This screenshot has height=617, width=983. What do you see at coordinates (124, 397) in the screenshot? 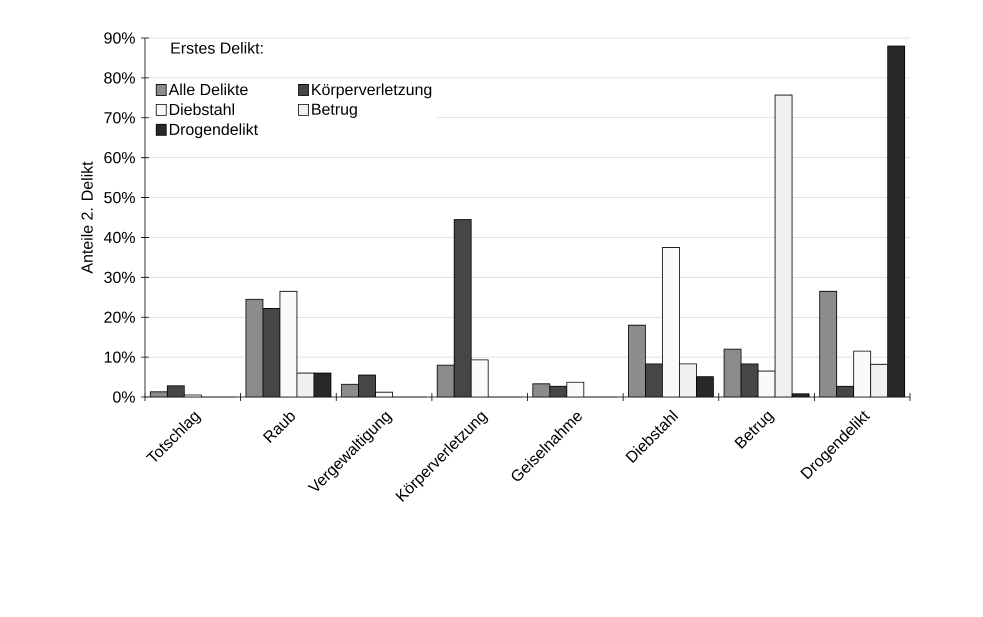
I see `y-tick-label: 0%` at bounding box center [124, 397].